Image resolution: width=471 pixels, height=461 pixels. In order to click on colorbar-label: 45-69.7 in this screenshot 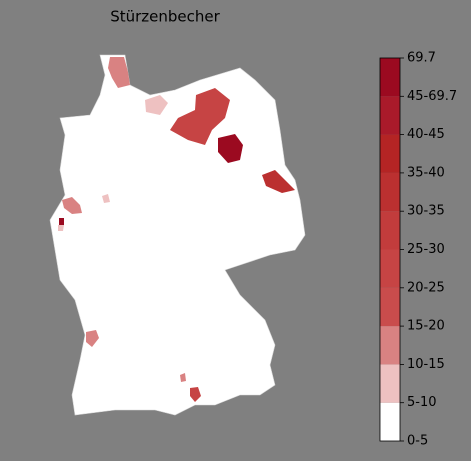, I will do `click(432, 96)`.